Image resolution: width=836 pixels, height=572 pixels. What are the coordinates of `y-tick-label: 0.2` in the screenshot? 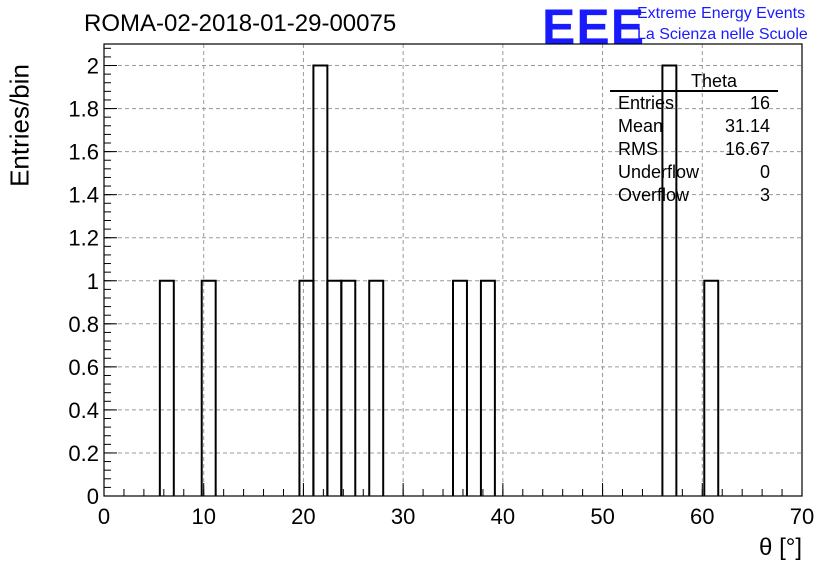 It's located at (83, 453).